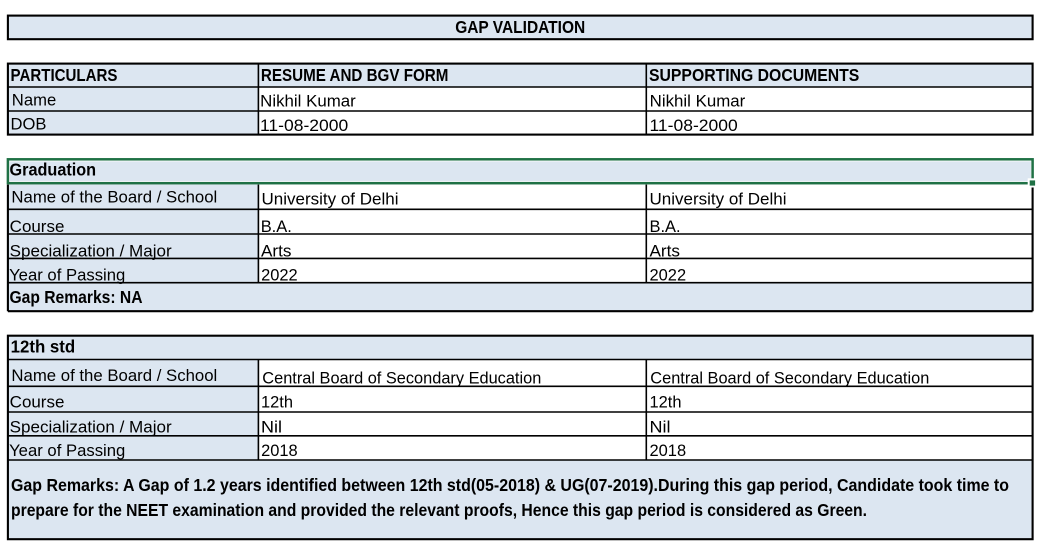 Image resolution: width=1042 pixels, height=551 pixels. I want to click on svg-text: PARTICULARS, so click(64, 75).